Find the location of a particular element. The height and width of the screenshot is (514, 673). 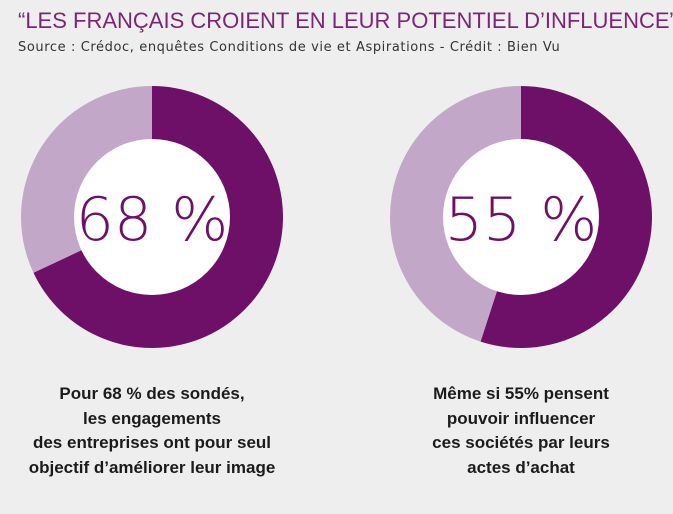

donut-2-center-label: 55 % is located at coordinates (521, 220).